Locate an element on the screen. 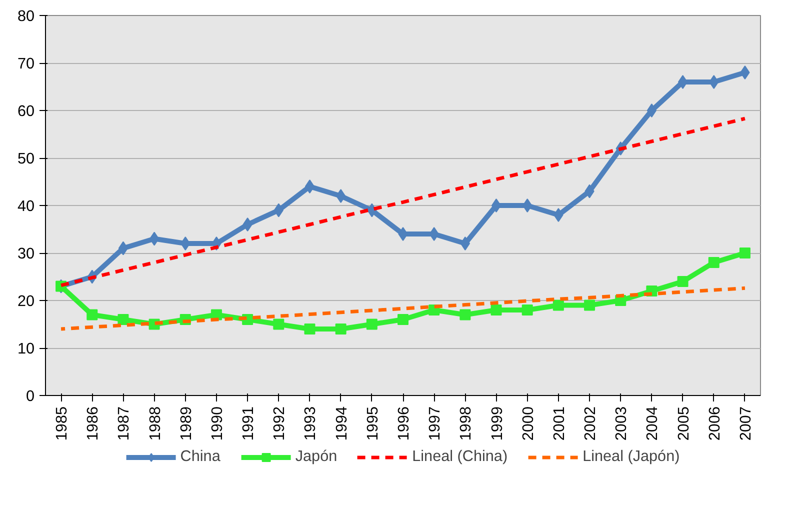  x-tick-label: 1989 is located at coordinates (186, 423).